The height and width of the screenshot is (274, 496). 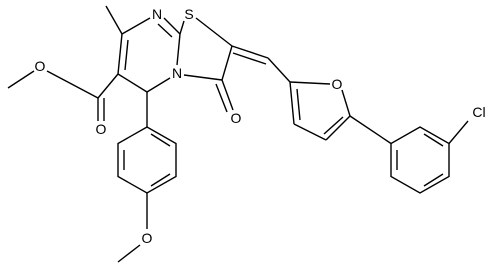 What do you see at coordinates (188, 14) in the screenshot?
I see `atom-label: S` at bounding box center [188, 14].